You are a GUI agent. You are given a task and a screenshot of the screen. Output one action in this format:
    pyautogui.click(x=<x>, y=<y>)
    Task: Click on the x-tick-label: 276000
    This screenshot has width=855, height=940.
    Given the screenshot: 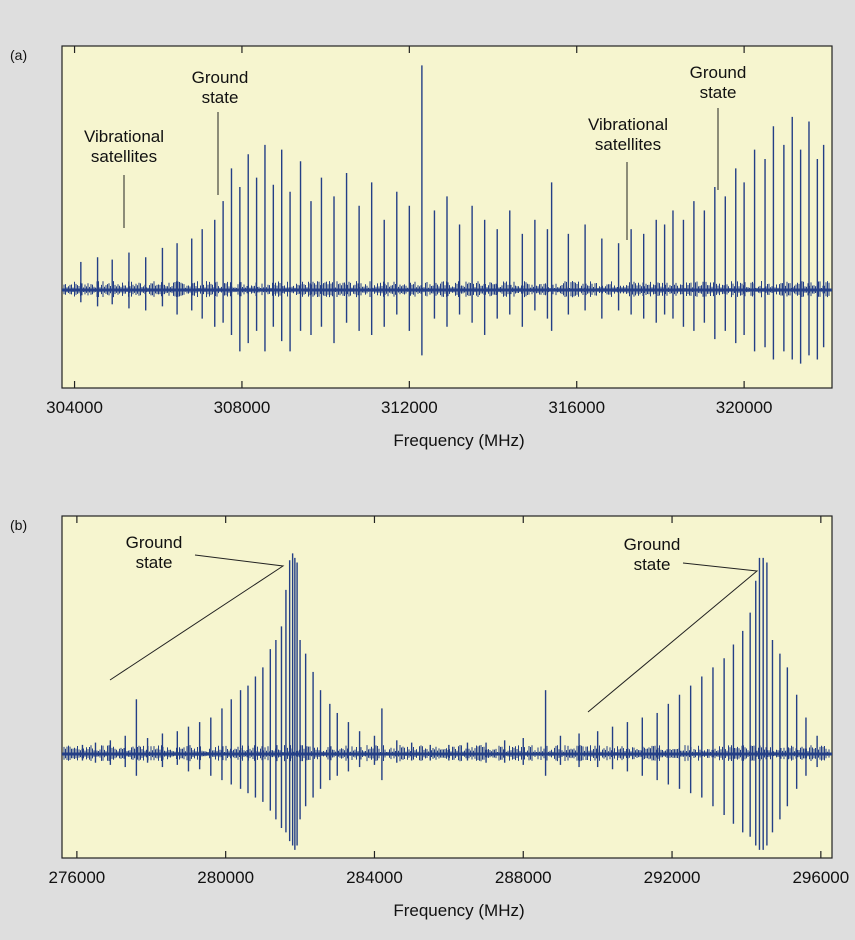 What is the action you would take?
    pyautogui.click(x=77, y=877)
    